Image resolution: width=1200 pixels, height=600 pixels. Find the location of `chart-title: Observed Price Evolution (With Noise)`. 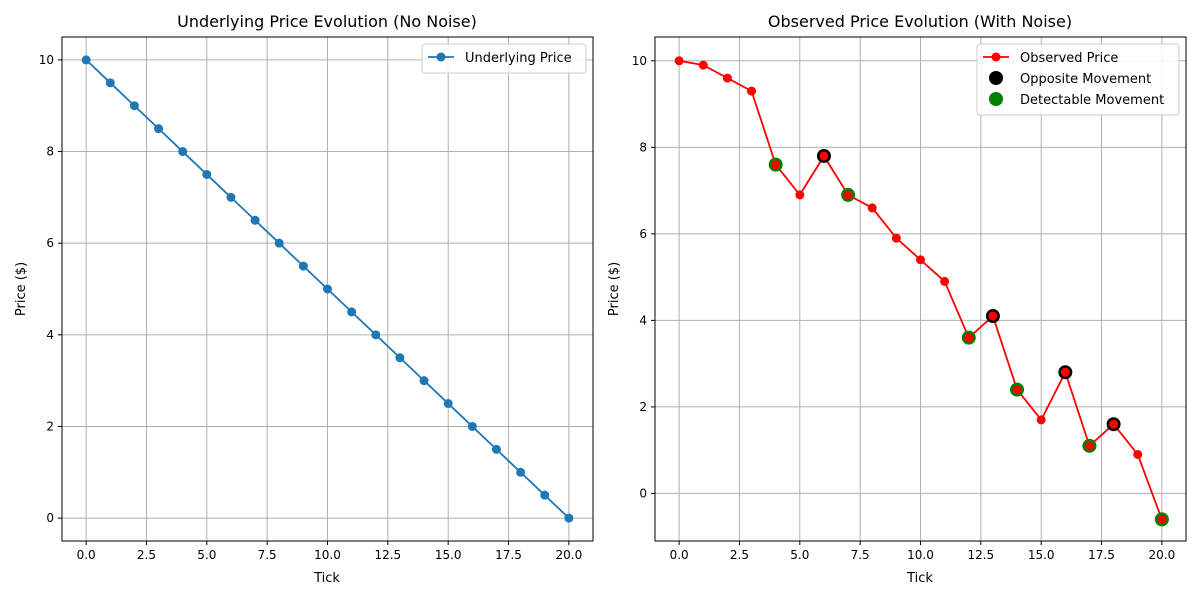

chart-title: Observed Price Evolution (With Noise) is located at coordinates (920, 21).